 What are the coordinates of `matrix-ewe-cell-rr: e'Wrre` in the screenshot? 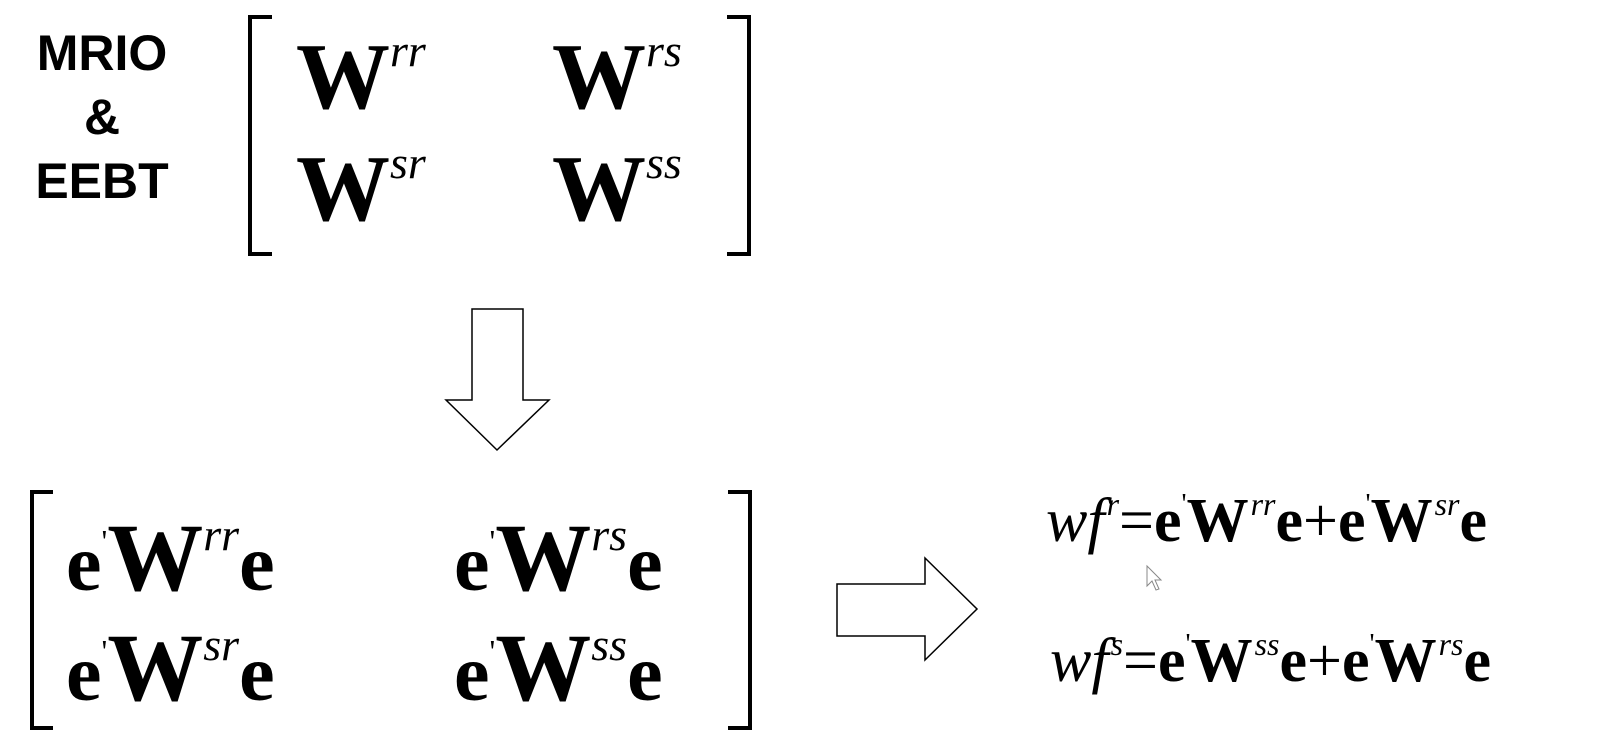 It's located at (170, 557).